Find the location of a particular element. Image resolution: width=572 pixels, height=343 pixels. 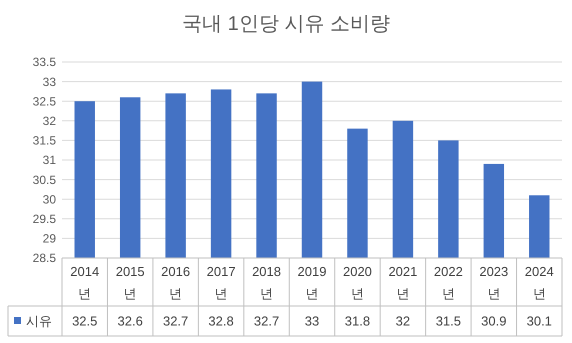

data-label: 31.8 is located at coordinates (357, 321).